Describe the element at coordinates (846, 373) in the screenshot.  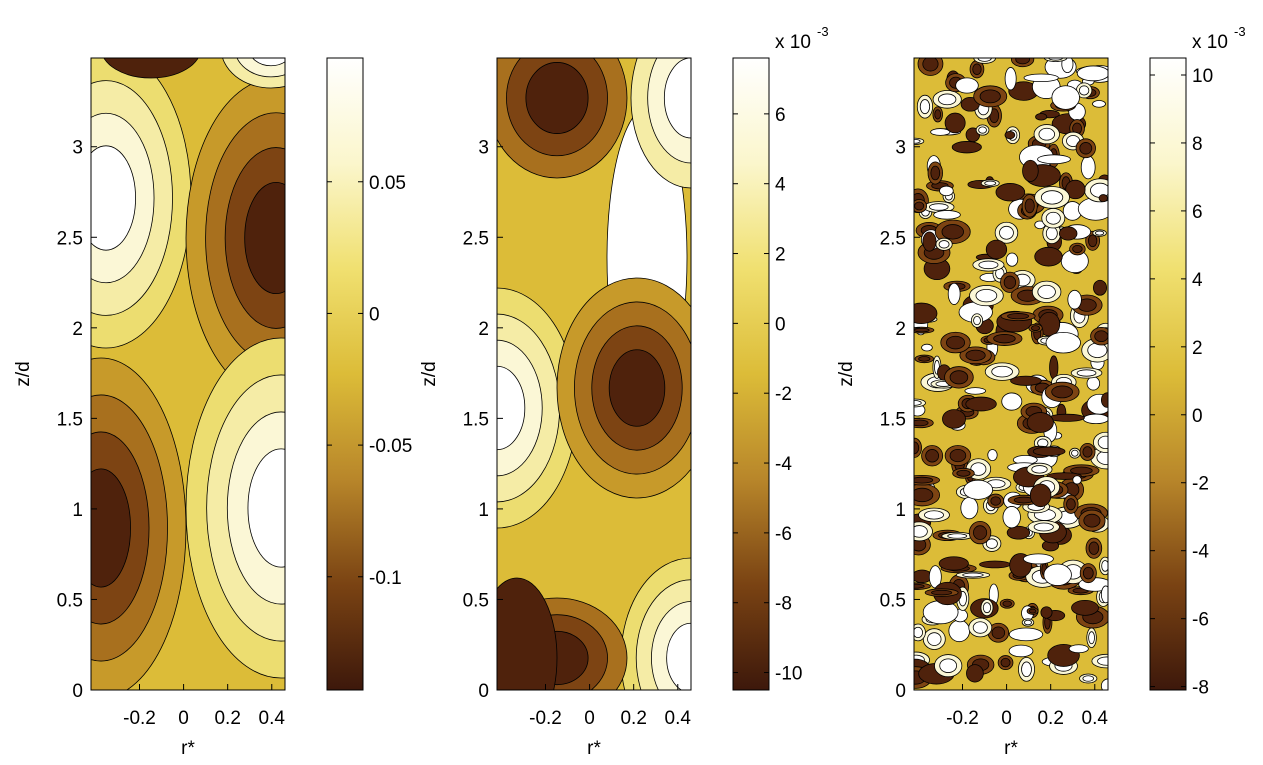
I see `y-axis-label: z/d` at that location.